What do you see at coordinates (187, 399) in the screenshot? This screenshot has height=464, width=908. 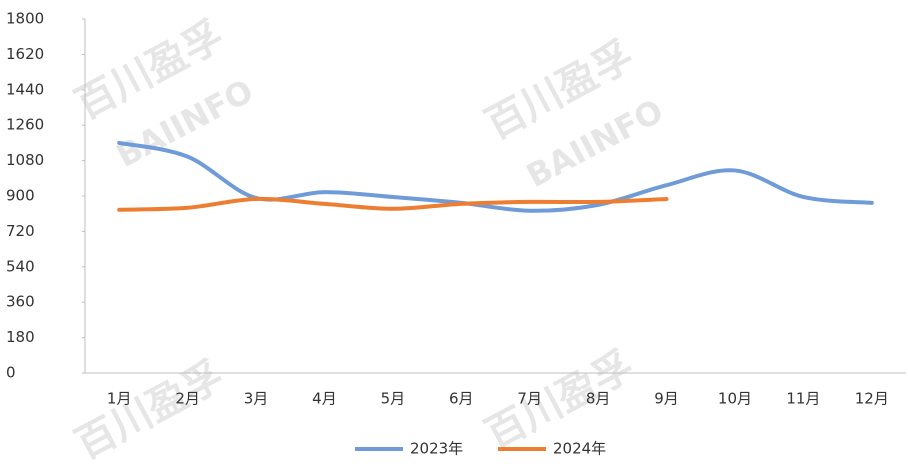 I see `x-tick-label: 2月` at bounding box center [187, 399].